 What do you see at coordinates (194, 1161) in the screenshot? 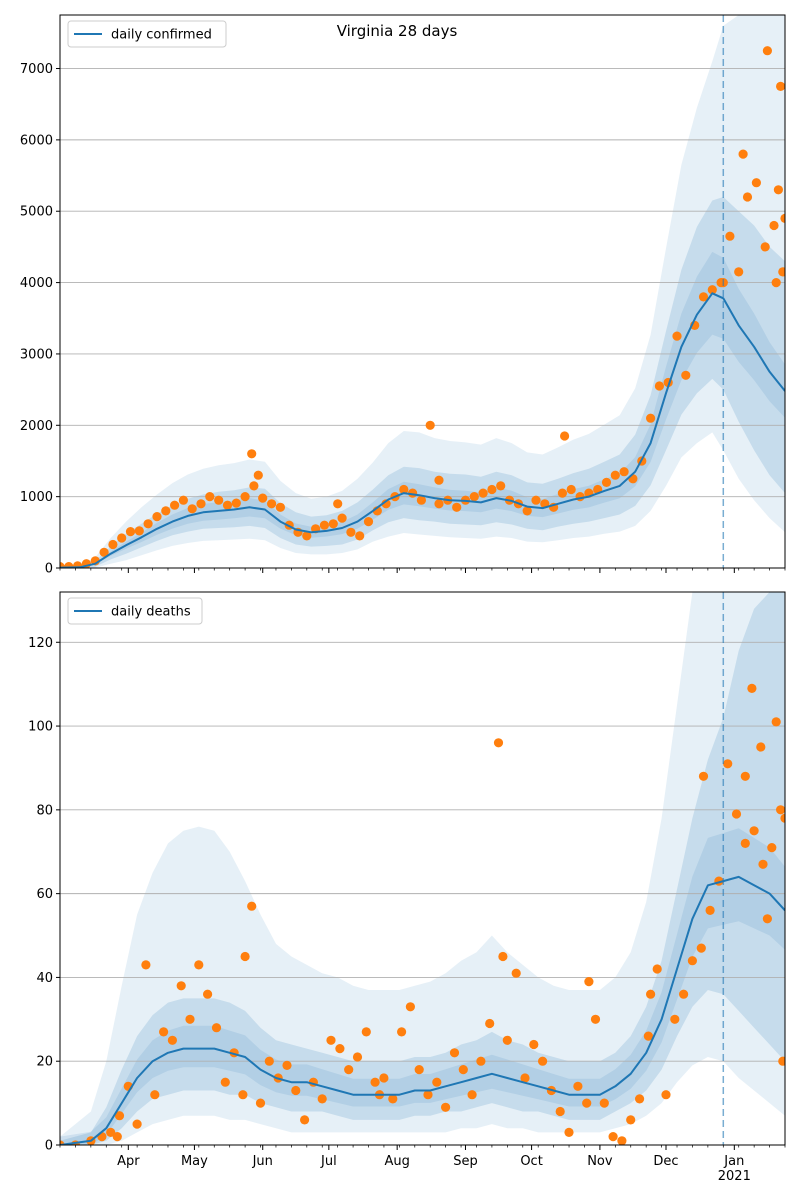
I see `x-tick-label: May` at bounding box center [194, 1161].